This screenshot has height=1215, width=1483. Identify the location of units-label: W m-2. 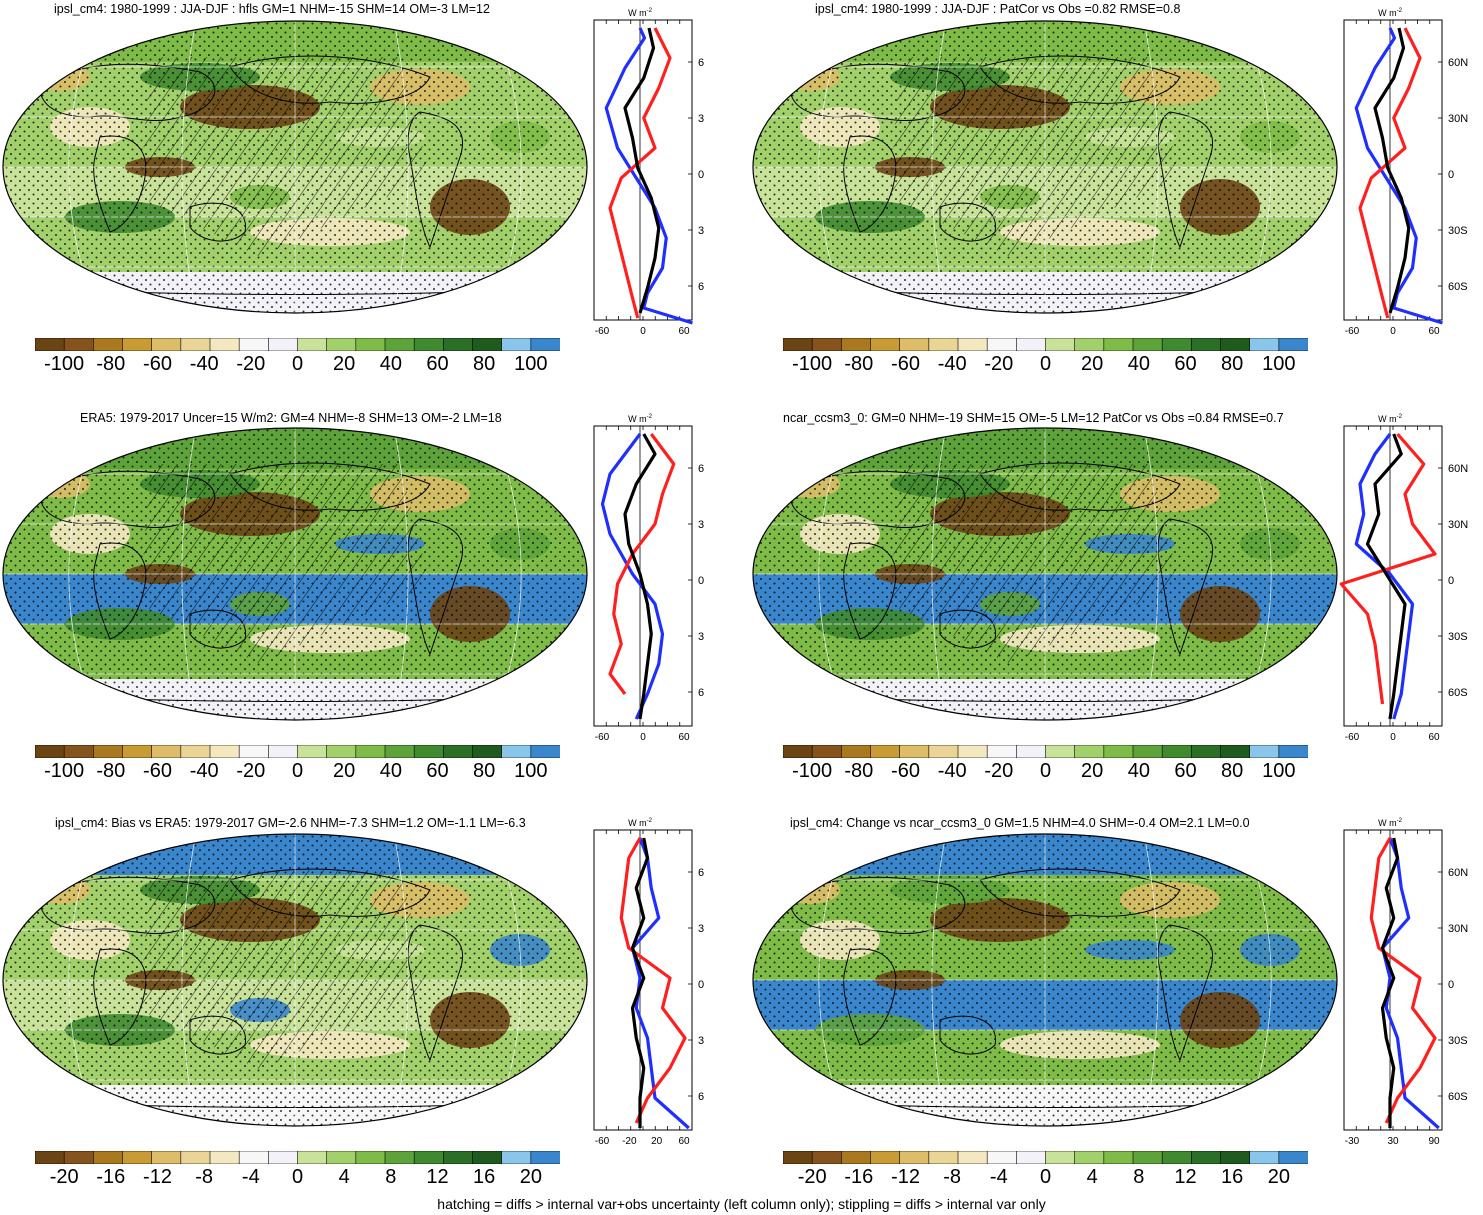
(640, 823).